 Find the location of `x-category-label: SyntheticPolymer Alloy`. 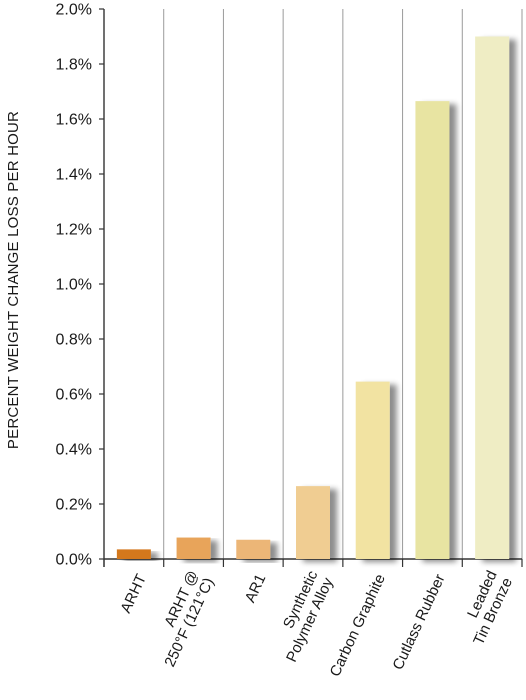

x-category-label: SyntheticPolymer Alloy is located at coordinates (302, 616).